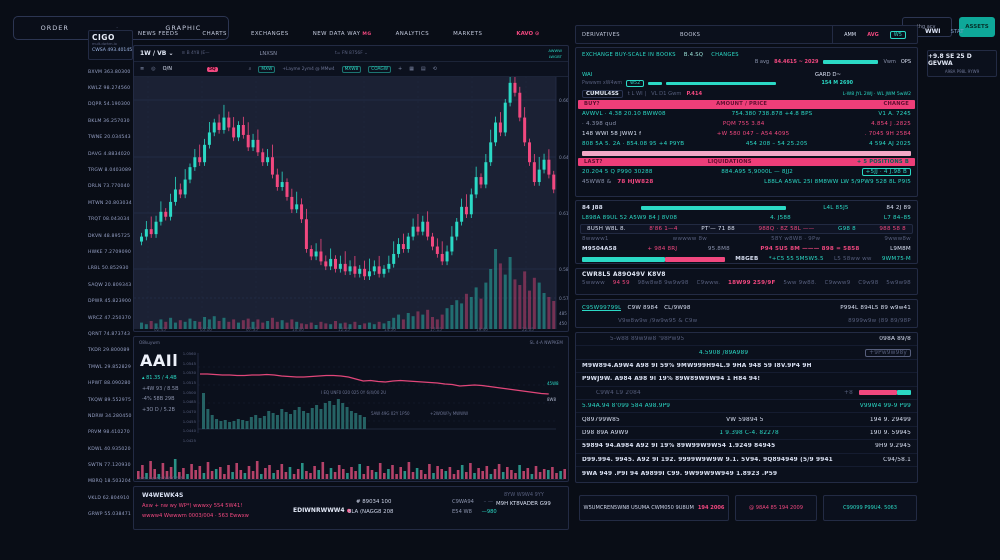 This screenshot has width=1000, height=560. I want to click on cell: 190 9. 59945, so click(890, 432).